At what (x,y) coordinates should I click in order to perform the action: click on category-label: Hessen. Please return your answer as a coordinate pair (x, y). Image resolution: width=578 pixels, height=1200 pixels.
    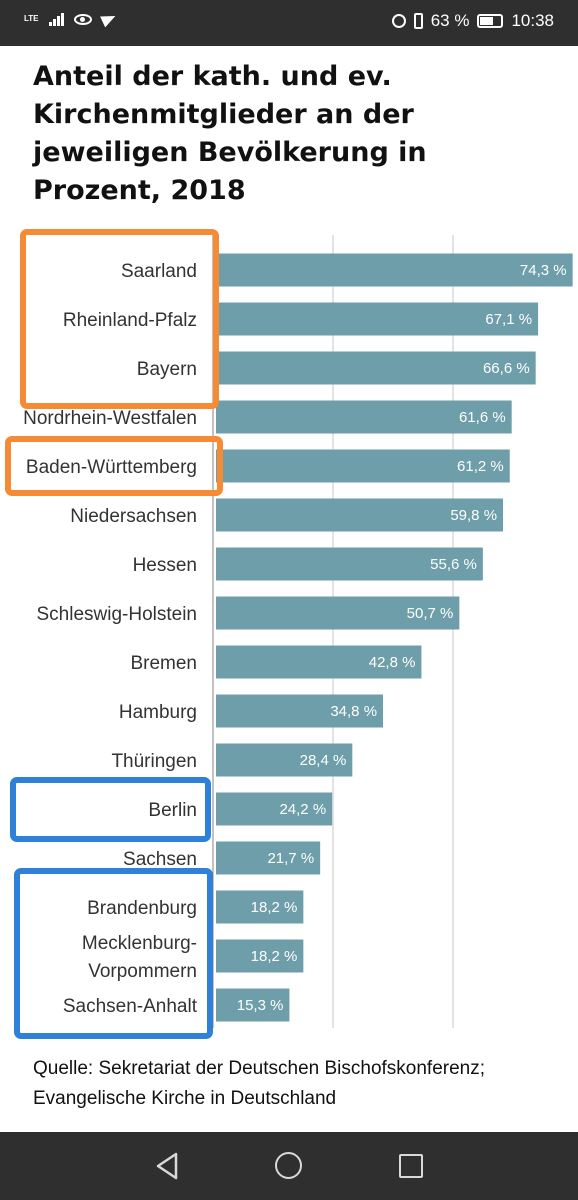
    Looking at the image, I should click on (165, 565).